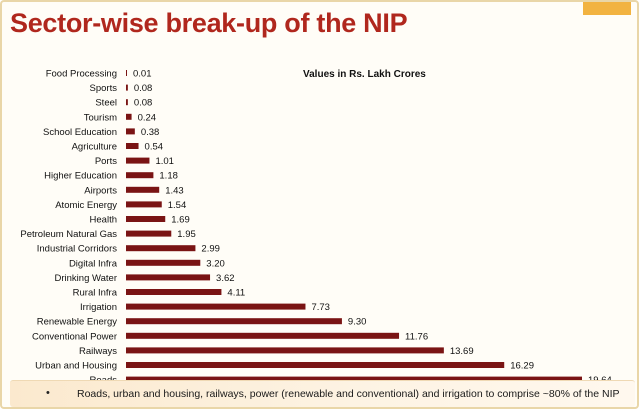 Image resolution: width=639 pixels, height=411 pixels. What do you see at coordinates (234, 321) in the screenshot?
I see `bar-renewable-energy` at bounding box center [234, 321].